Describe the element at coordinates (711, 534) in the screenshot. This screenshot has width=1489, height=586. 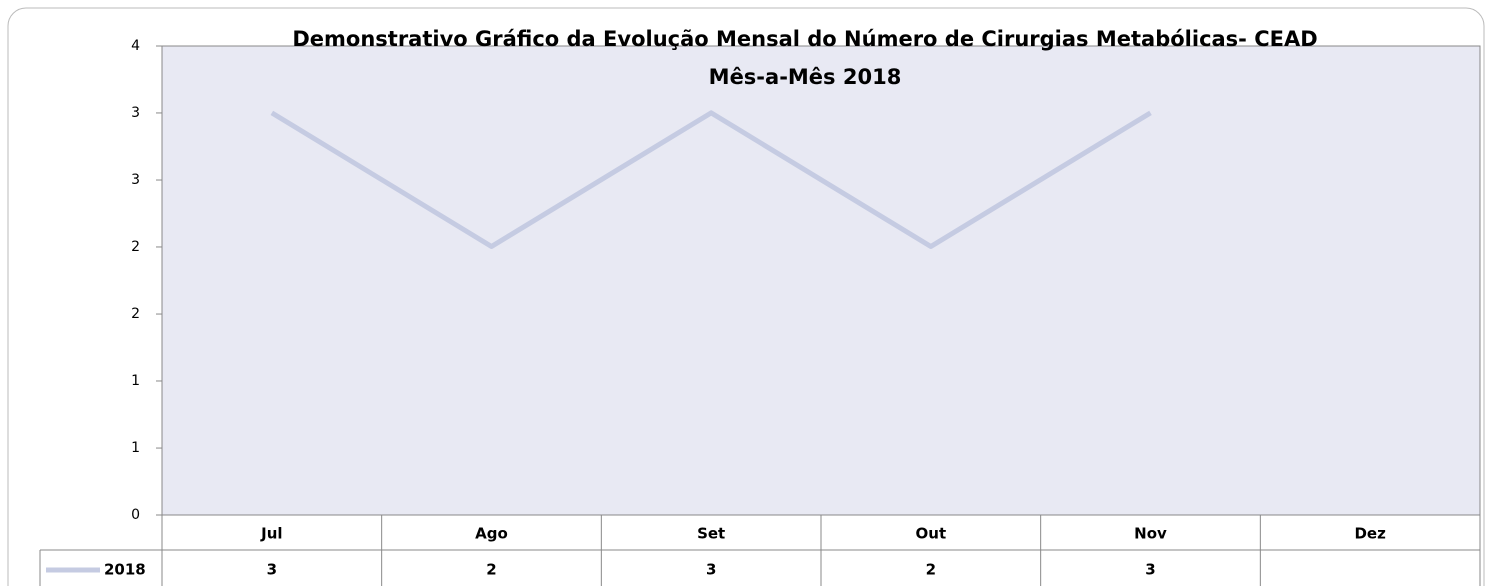
I see `x-tick-label: Set` at that location.